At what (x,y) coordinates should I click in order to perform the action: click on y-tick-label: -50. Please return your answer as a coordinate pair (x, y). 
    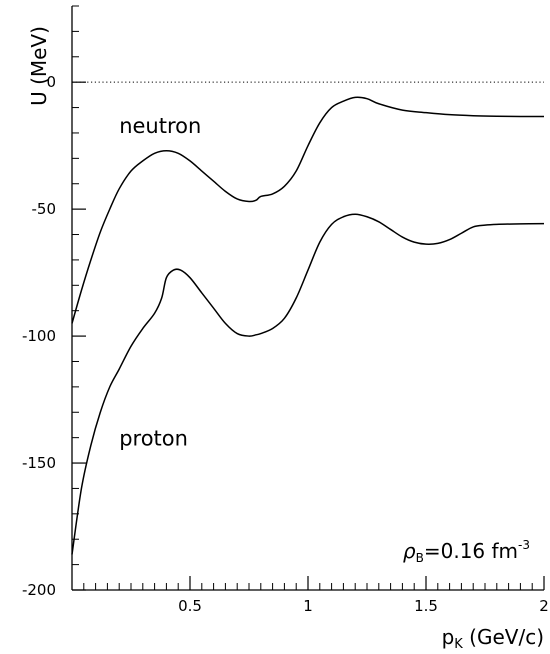
    Looking at the image, I should click on (44, 209).